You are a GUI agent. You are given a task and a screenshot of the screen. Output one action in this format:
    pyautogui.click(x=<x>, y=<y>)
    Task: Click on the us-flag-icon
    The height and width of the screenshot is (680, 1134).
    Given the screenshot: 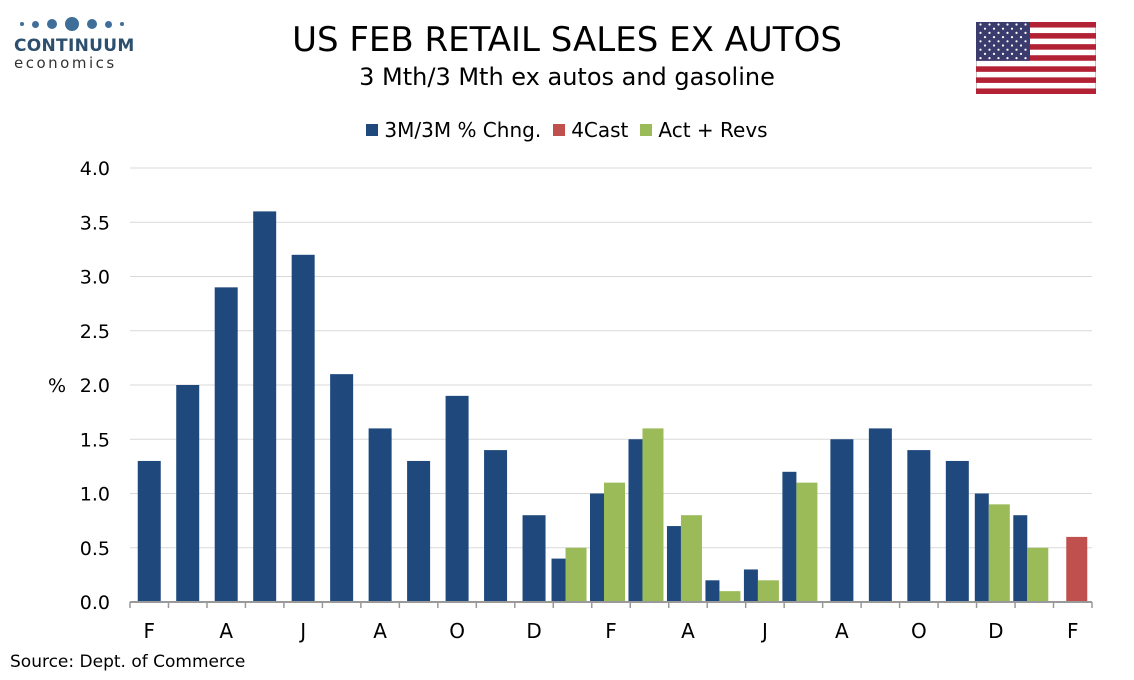 What is the action you would take?
    pyautogui.click(x=1036, y=58)
    